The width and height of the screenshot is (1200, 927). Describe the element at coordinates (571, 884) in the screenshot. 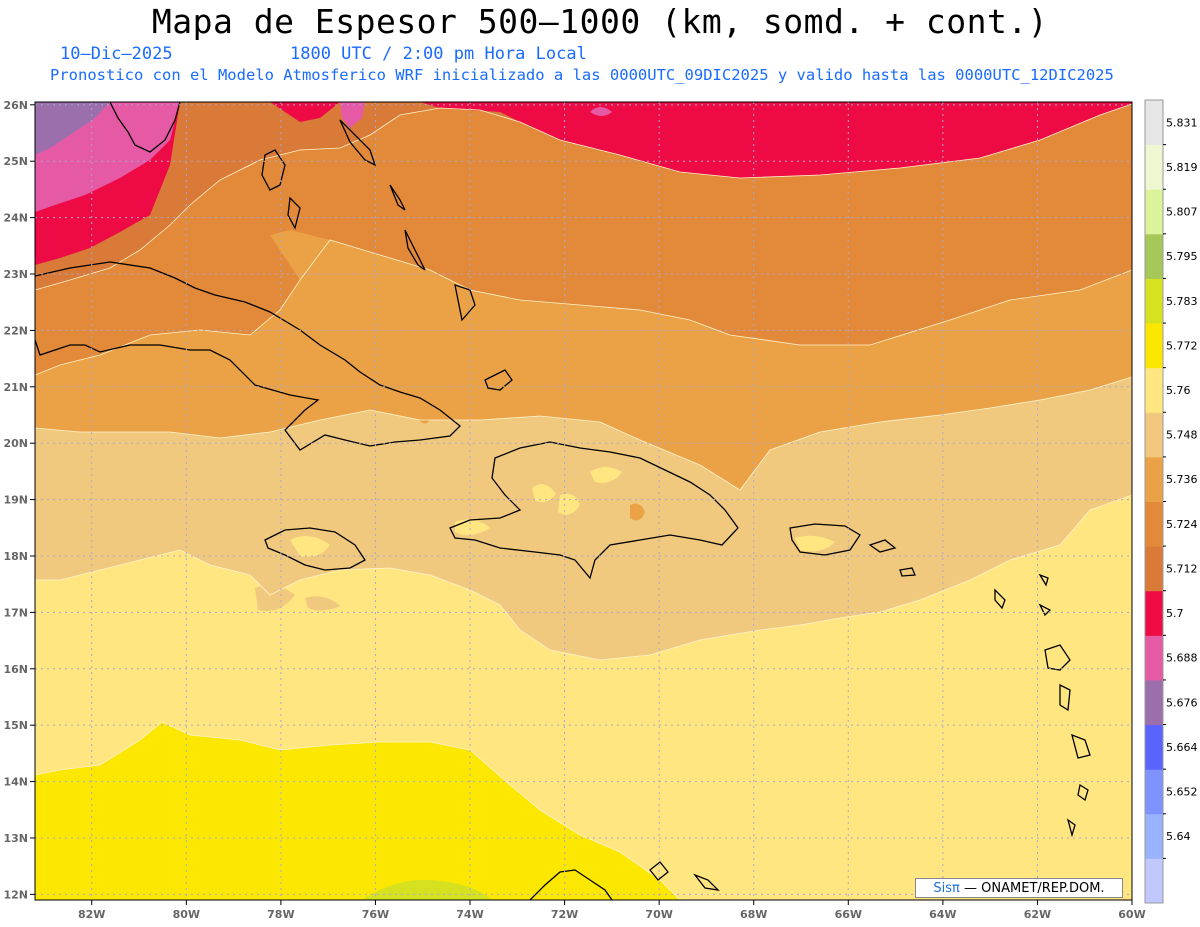

I see `venezuela-coast` at that location.